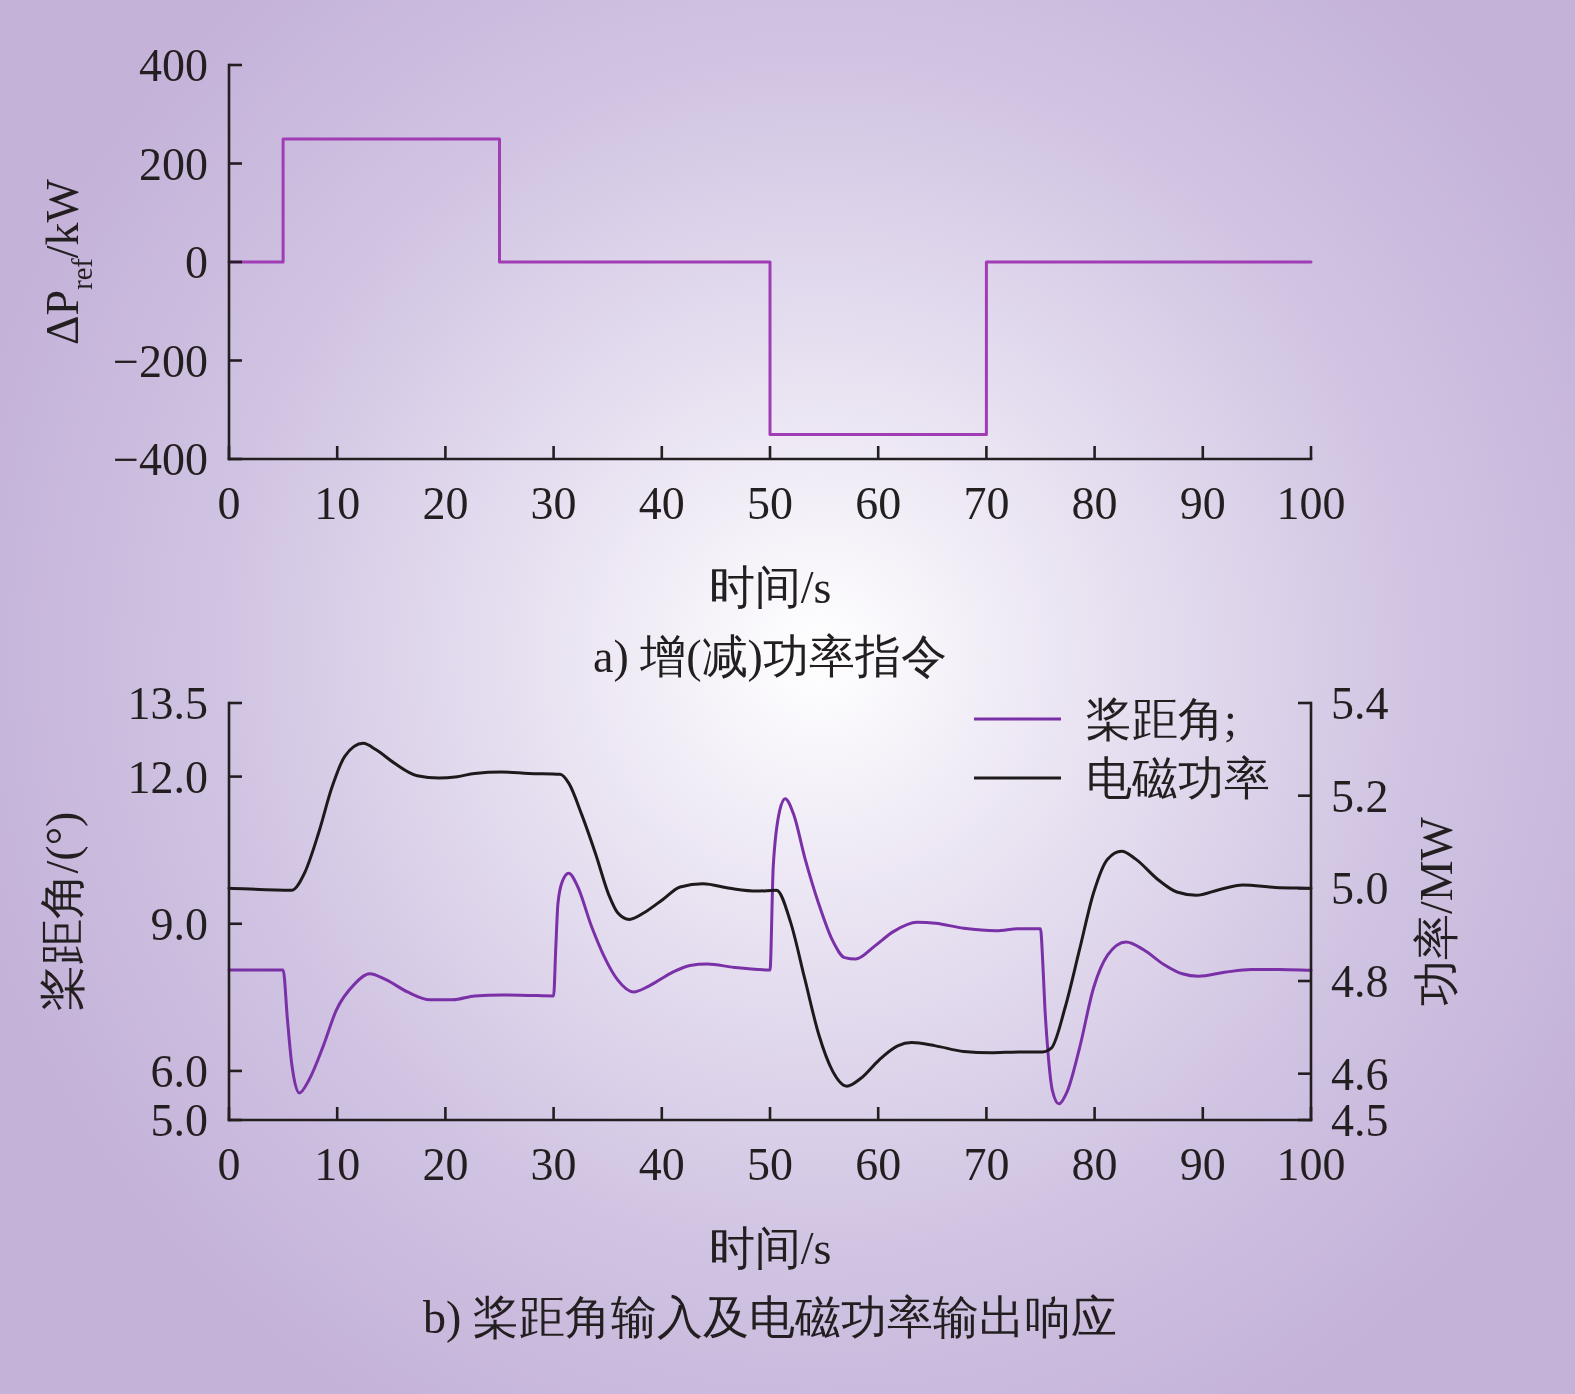  What do you see at coordinates (160, 460) in the screenshot?
I see `y-tick-label: −400` at bounding box center [160, 460].